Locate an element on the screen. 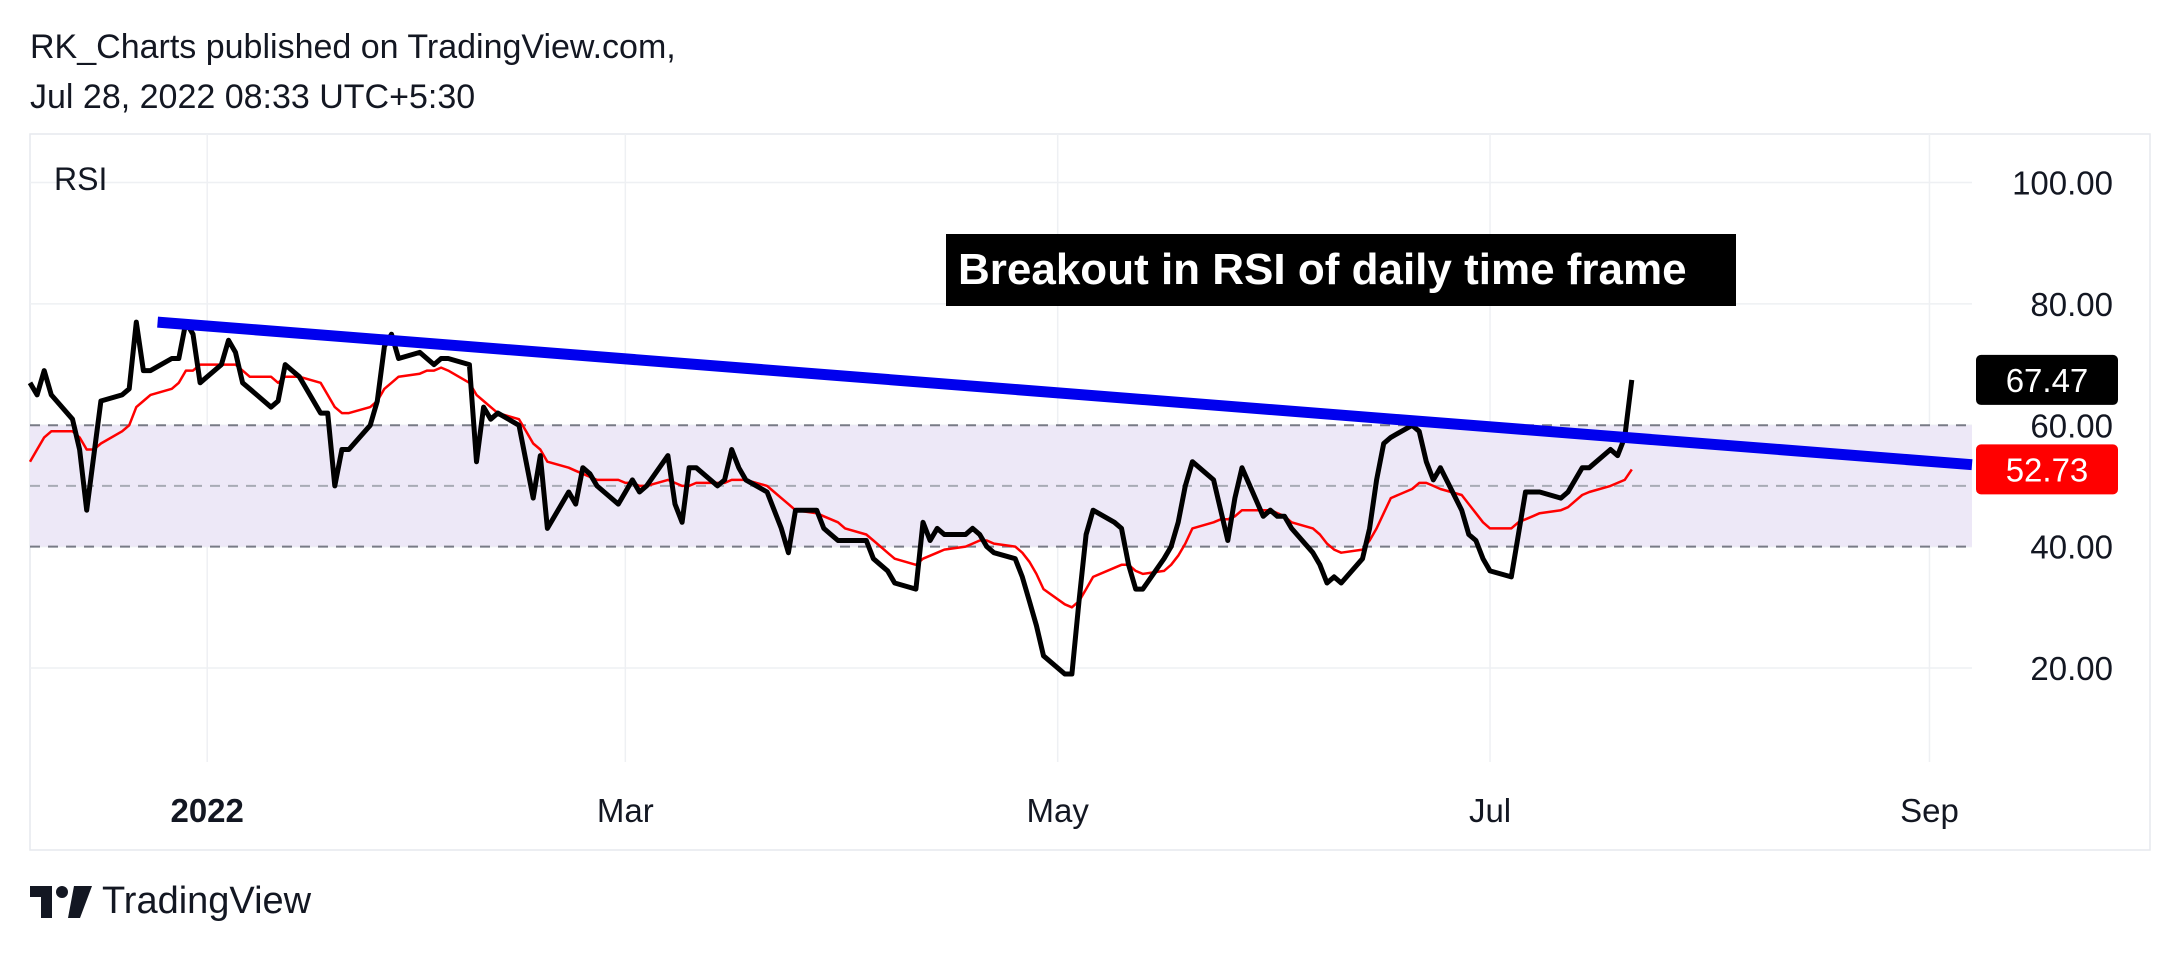 The image size is (2175, 954). y-tick-label: 80.00 is located at coordinates (2071, 304).